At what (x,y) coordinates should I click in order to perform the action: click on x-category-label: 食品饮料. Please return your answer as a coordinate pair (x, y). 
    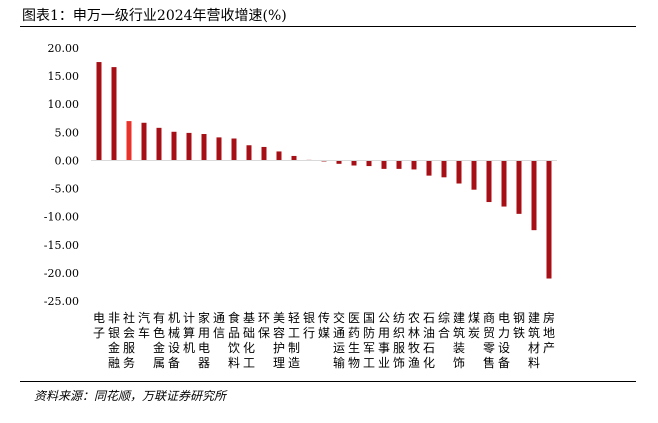
    Looking at the image, I should click on (234, 340).